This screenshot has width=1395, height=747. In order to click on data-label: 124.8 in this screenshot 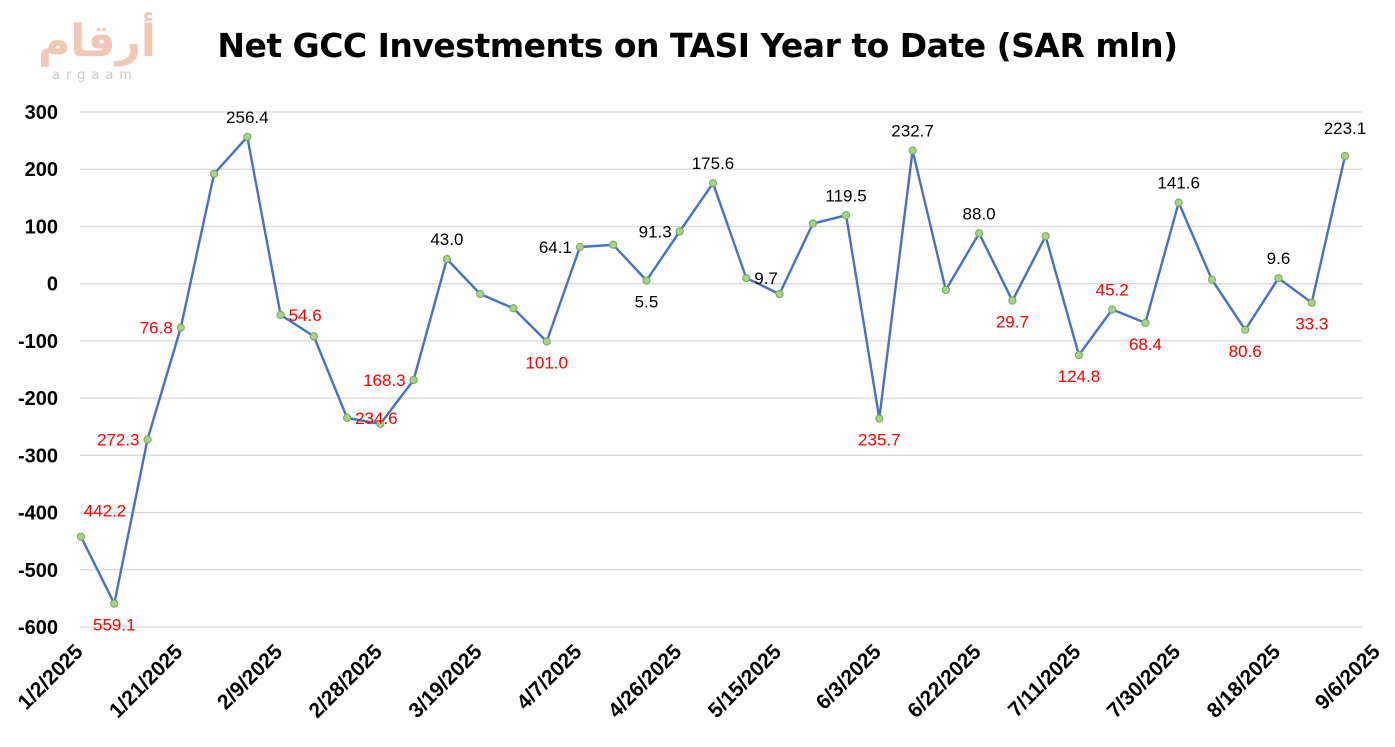, I will do `click(1079, 376)`.